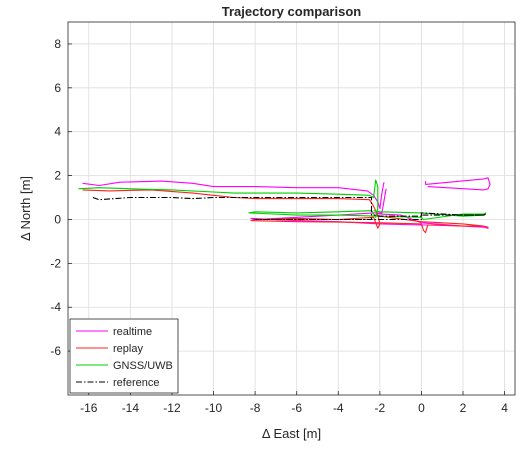 This screenshot has height=449, width=520. I want to click on y-tick-label: 4, so click(57, 132).